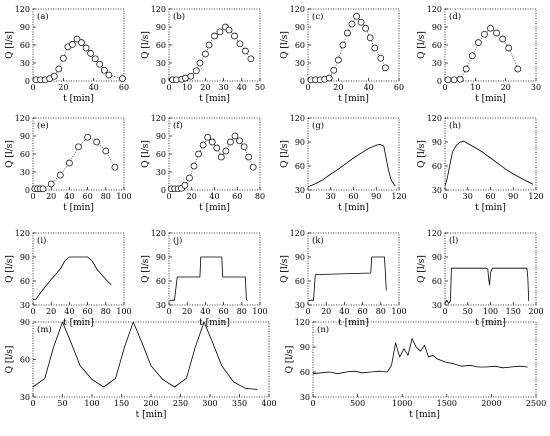 This screenshot has width=550, height=436. What do you see at coordinates (91, 403) in the screenshot?
I see `x-tick-label: 100` at bounding box center [91, 403].